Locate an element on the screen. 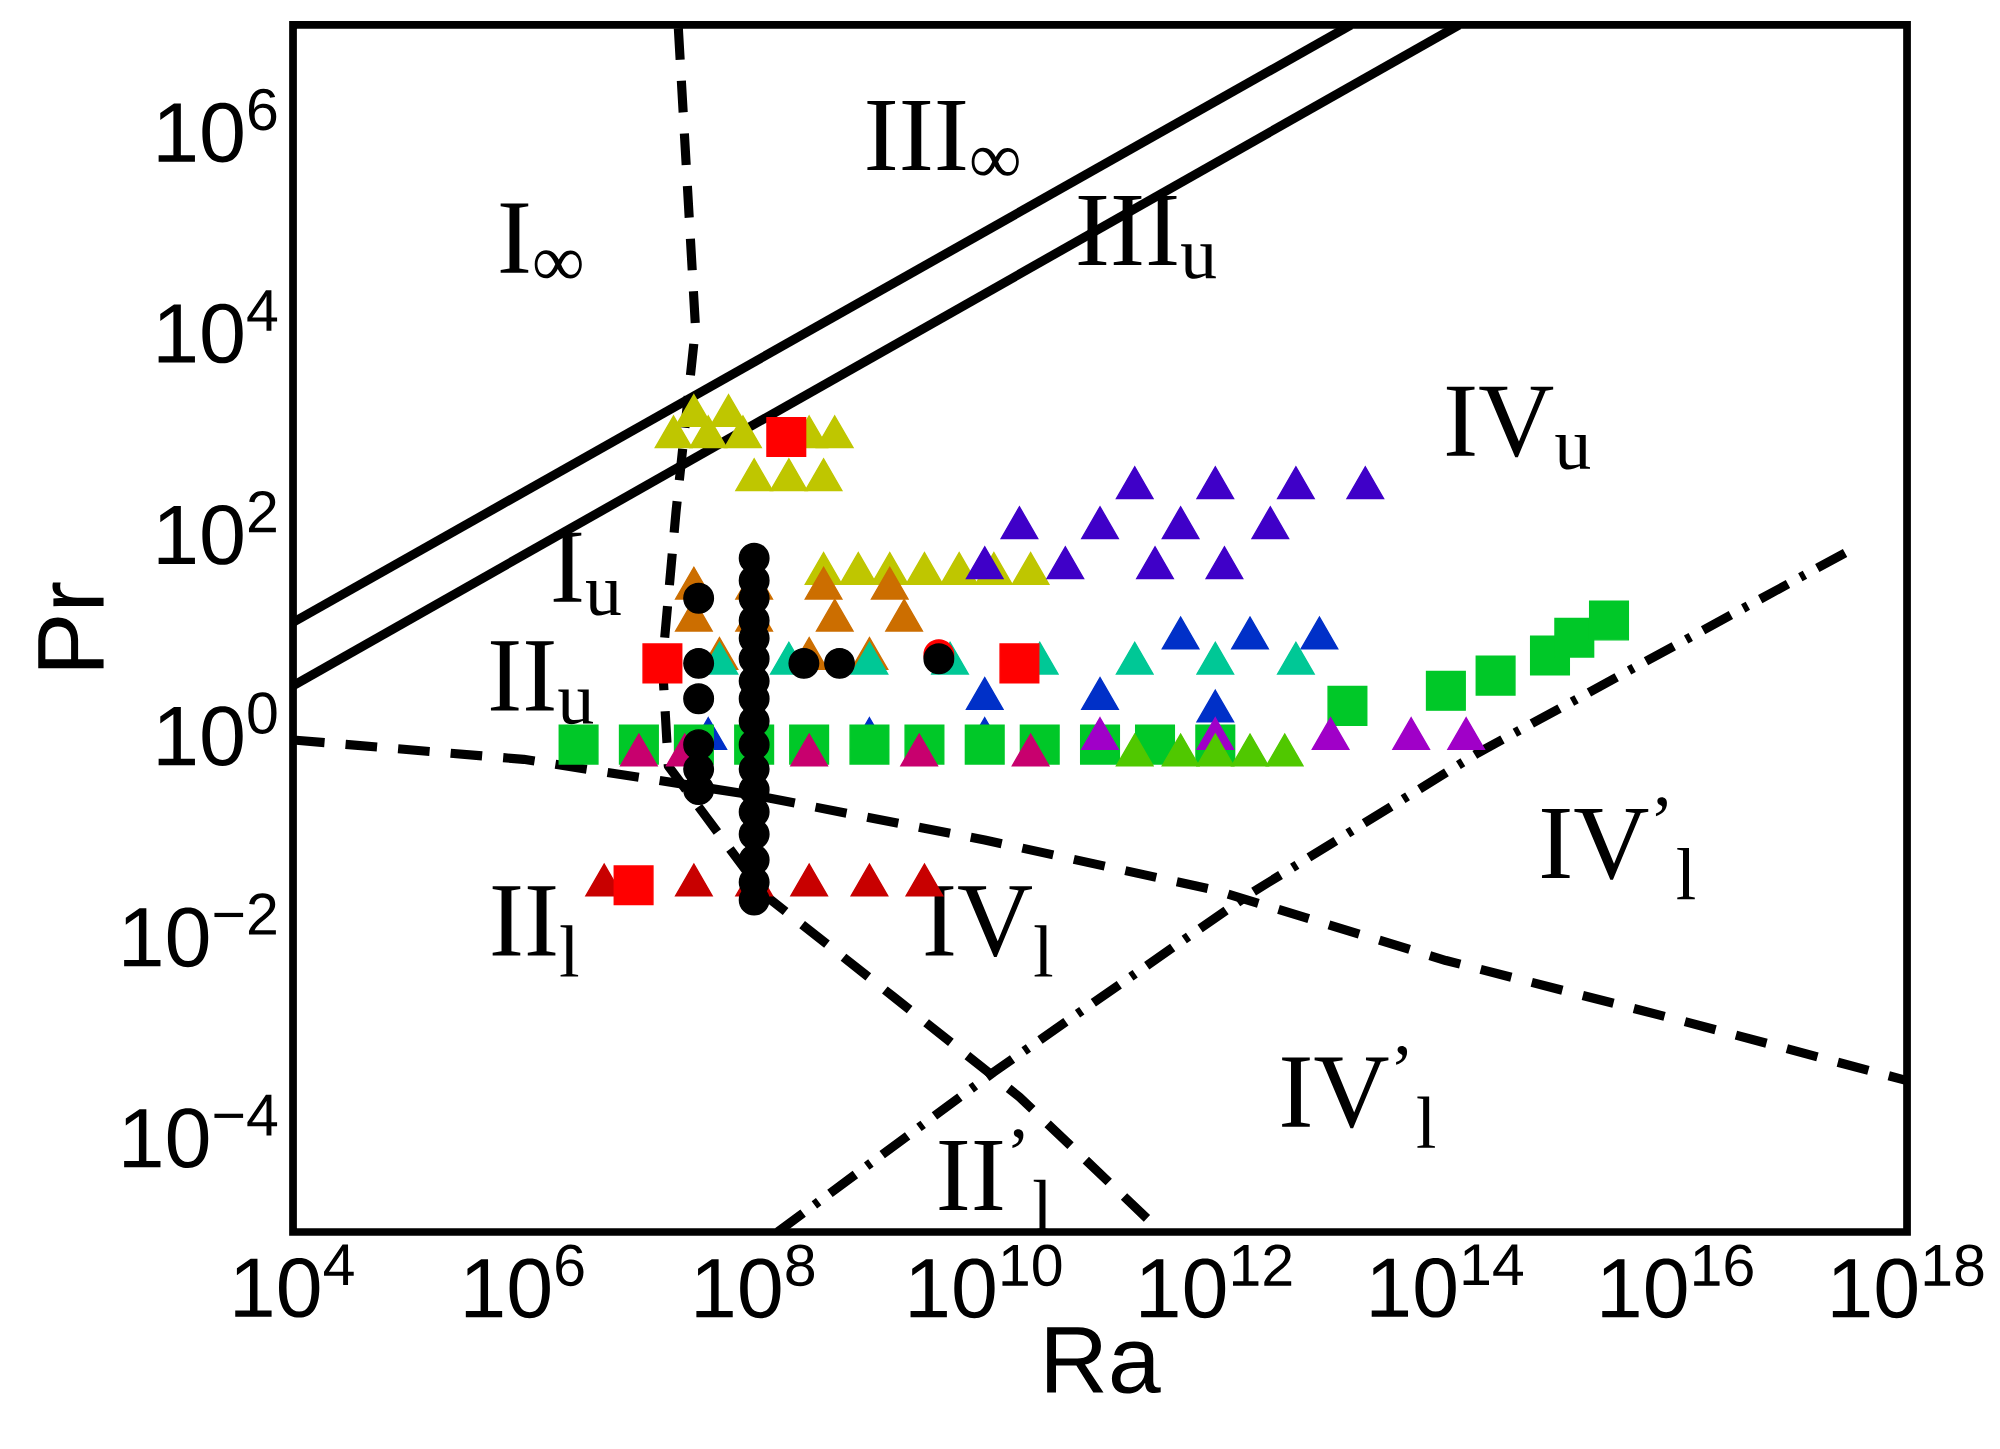 The image size is (2000, 1449). annotation: I$_{∞}$ is located at coordinates (541, 241).